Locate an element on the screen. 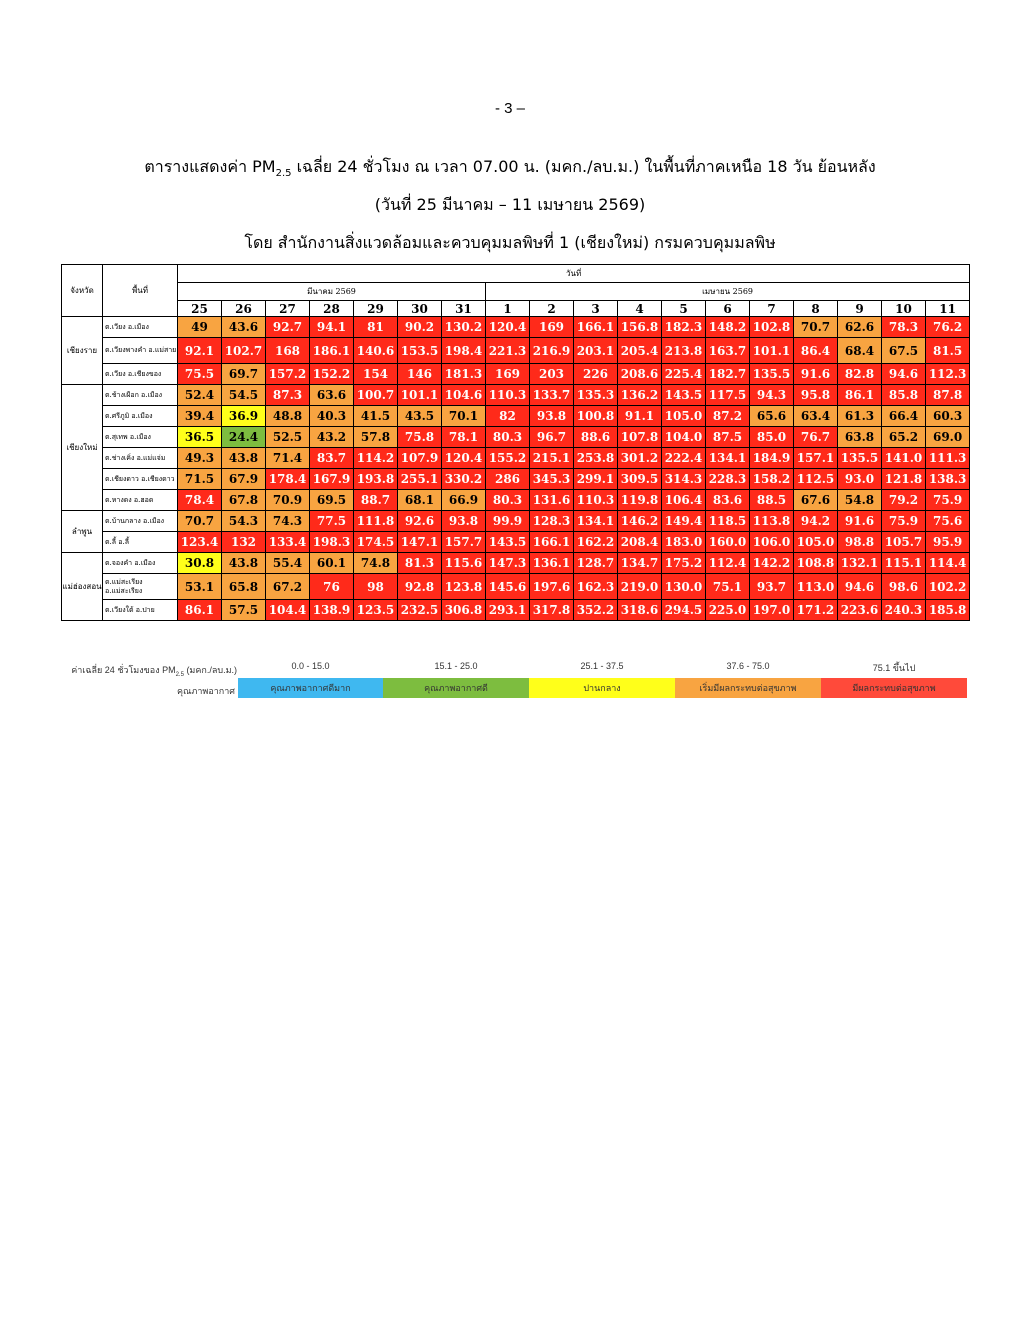 The width and height of the screenshot is (1020, 1320). pm25-value-cell: 87.8 is located at coordinates (947, 395).